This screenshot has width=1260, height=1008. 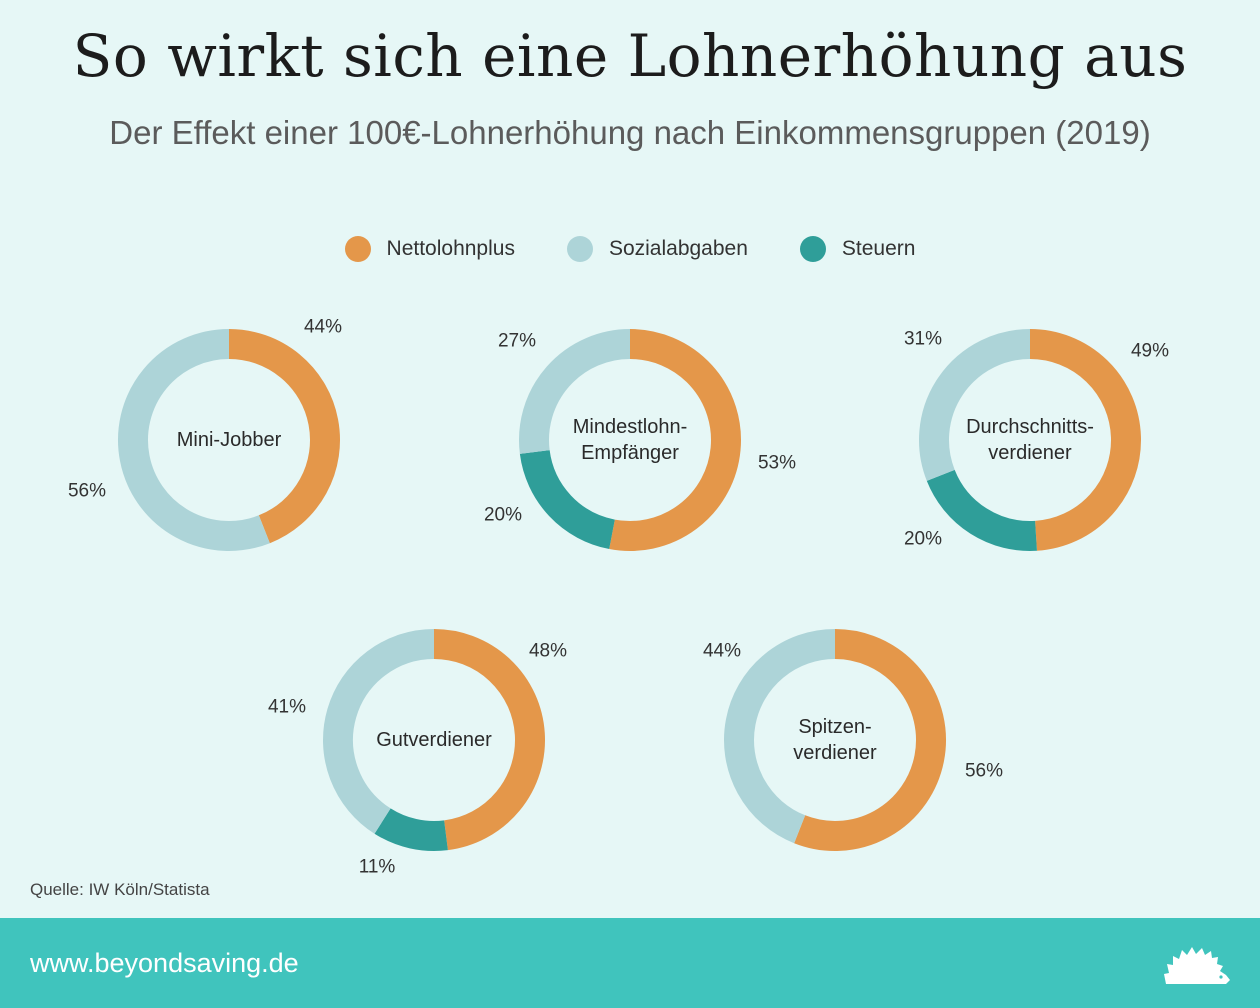 I want to click on legend: Nettolohnplus Sozialabgaben Steuern, so click(x=630, y=249).